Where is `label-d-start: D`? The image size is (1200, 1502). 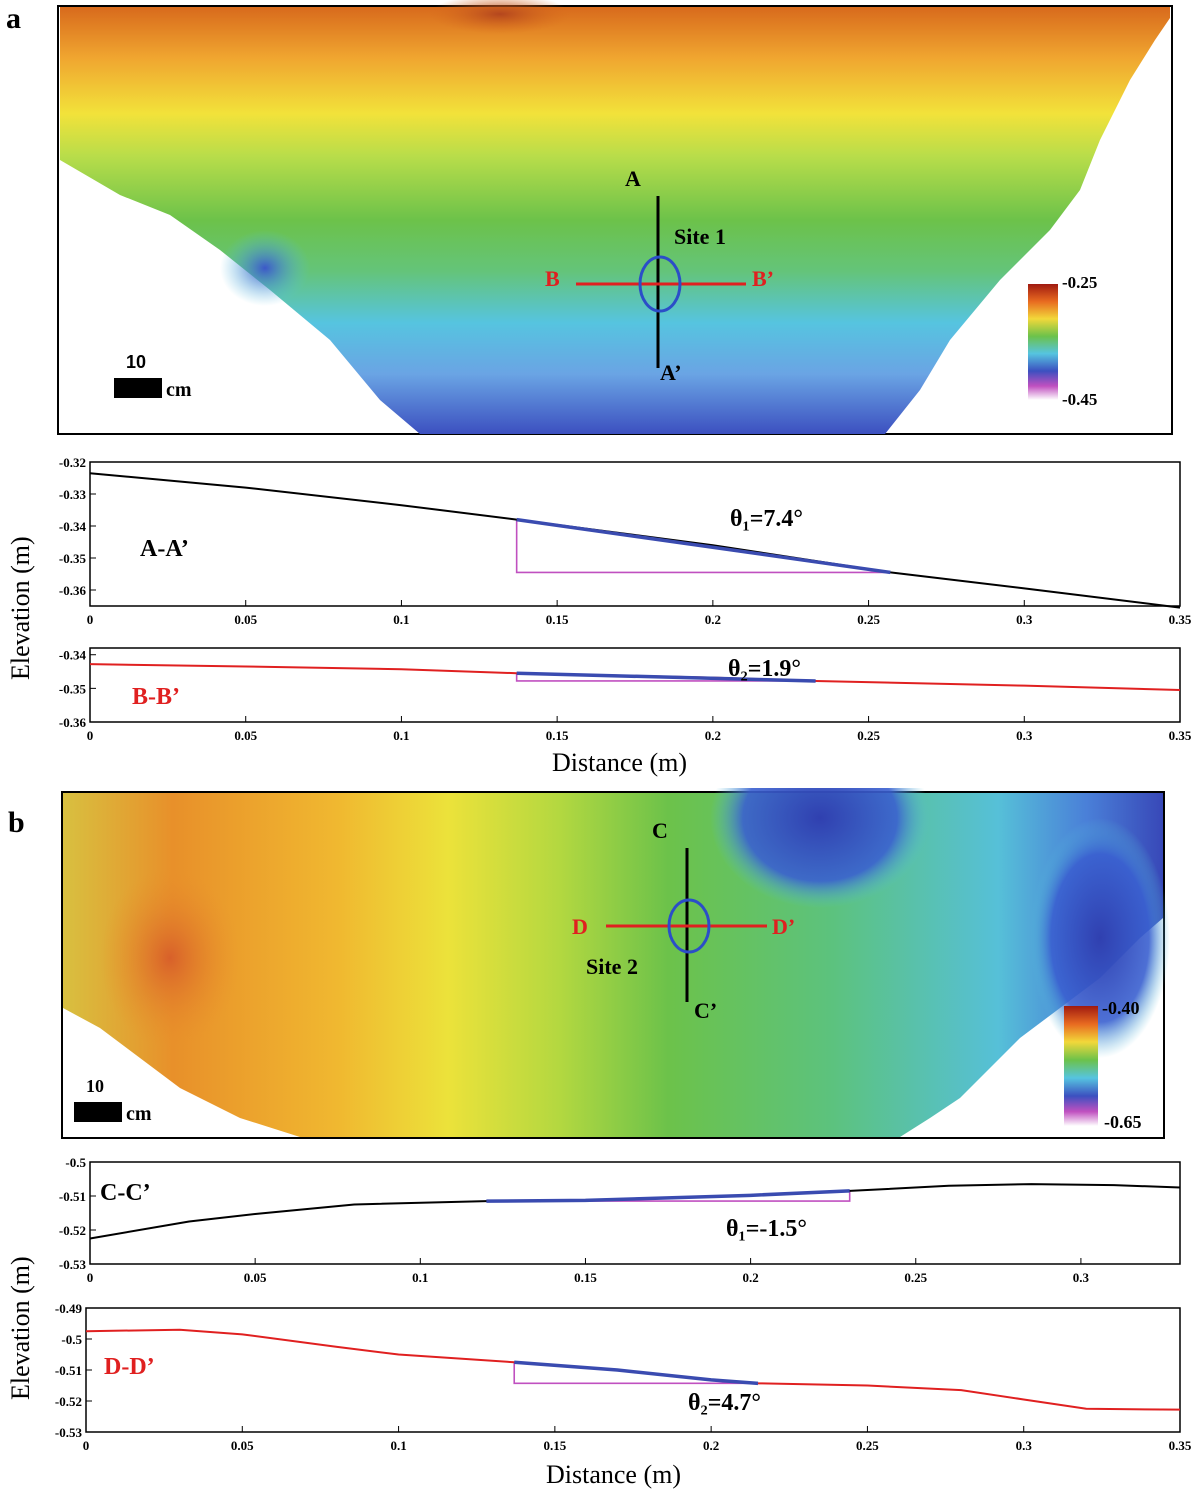
label-d-start: D is located at coordinates (580, 926).